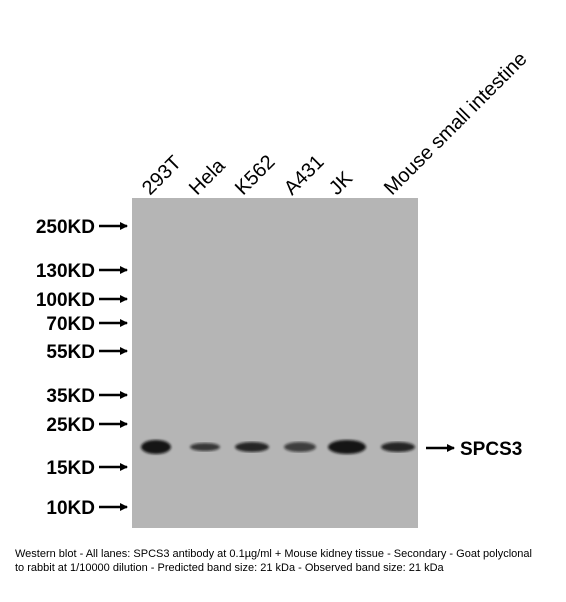 The image size is (566, 602). Describe the element at coordinates (70, 425) in the screenshot. I see `marker-label: 25KD` at that location.